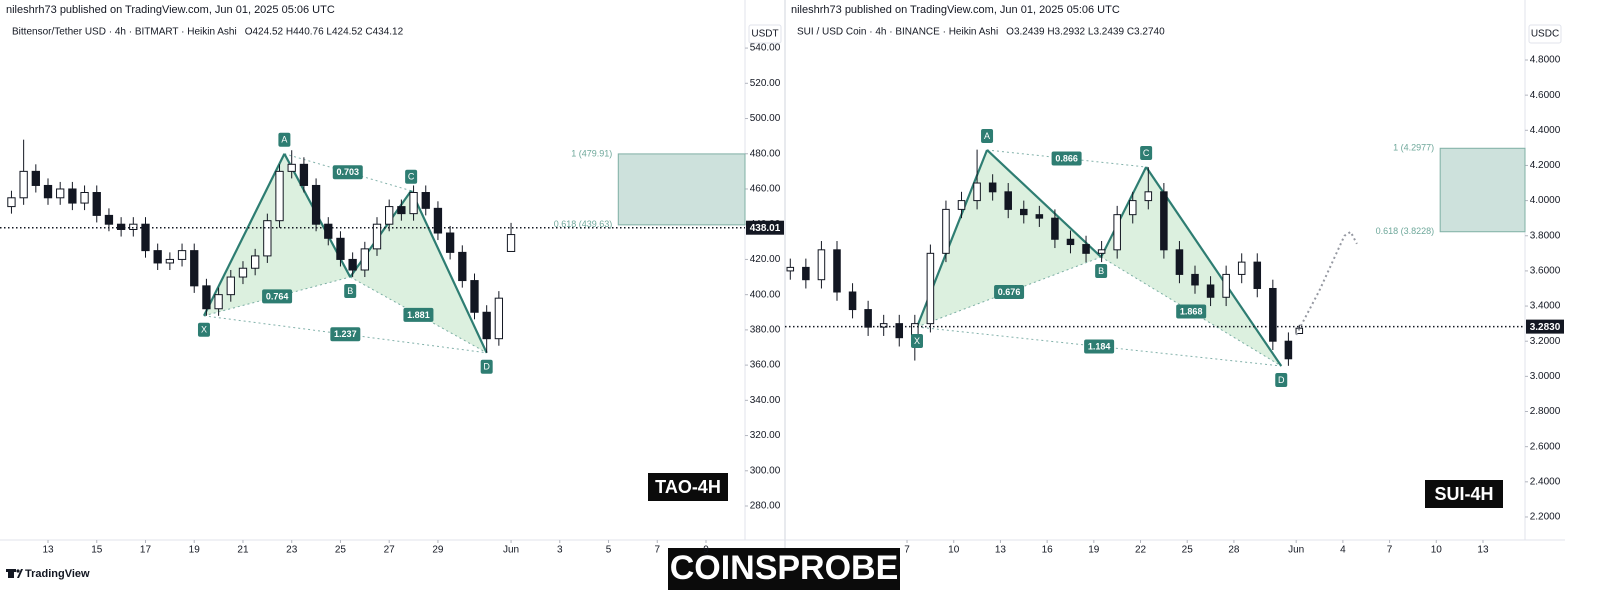 The image size is (1600, 605). Describe the element at coordinates (146, 550) in the screenshot. I see `x-tick-label: 17` at that location.